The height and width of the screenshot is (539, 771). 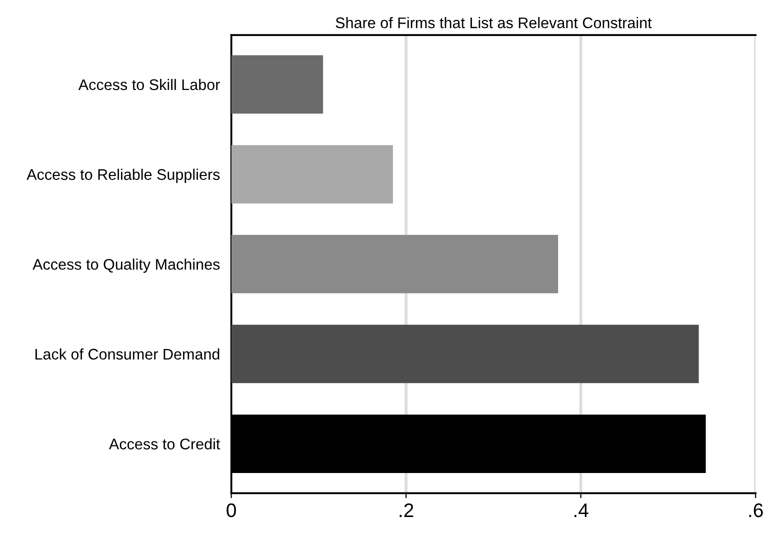 What do you see at coordinates (231, 510) in the screenshot?
I see `x-tick-label: 0` at bounding box center [231, 510].